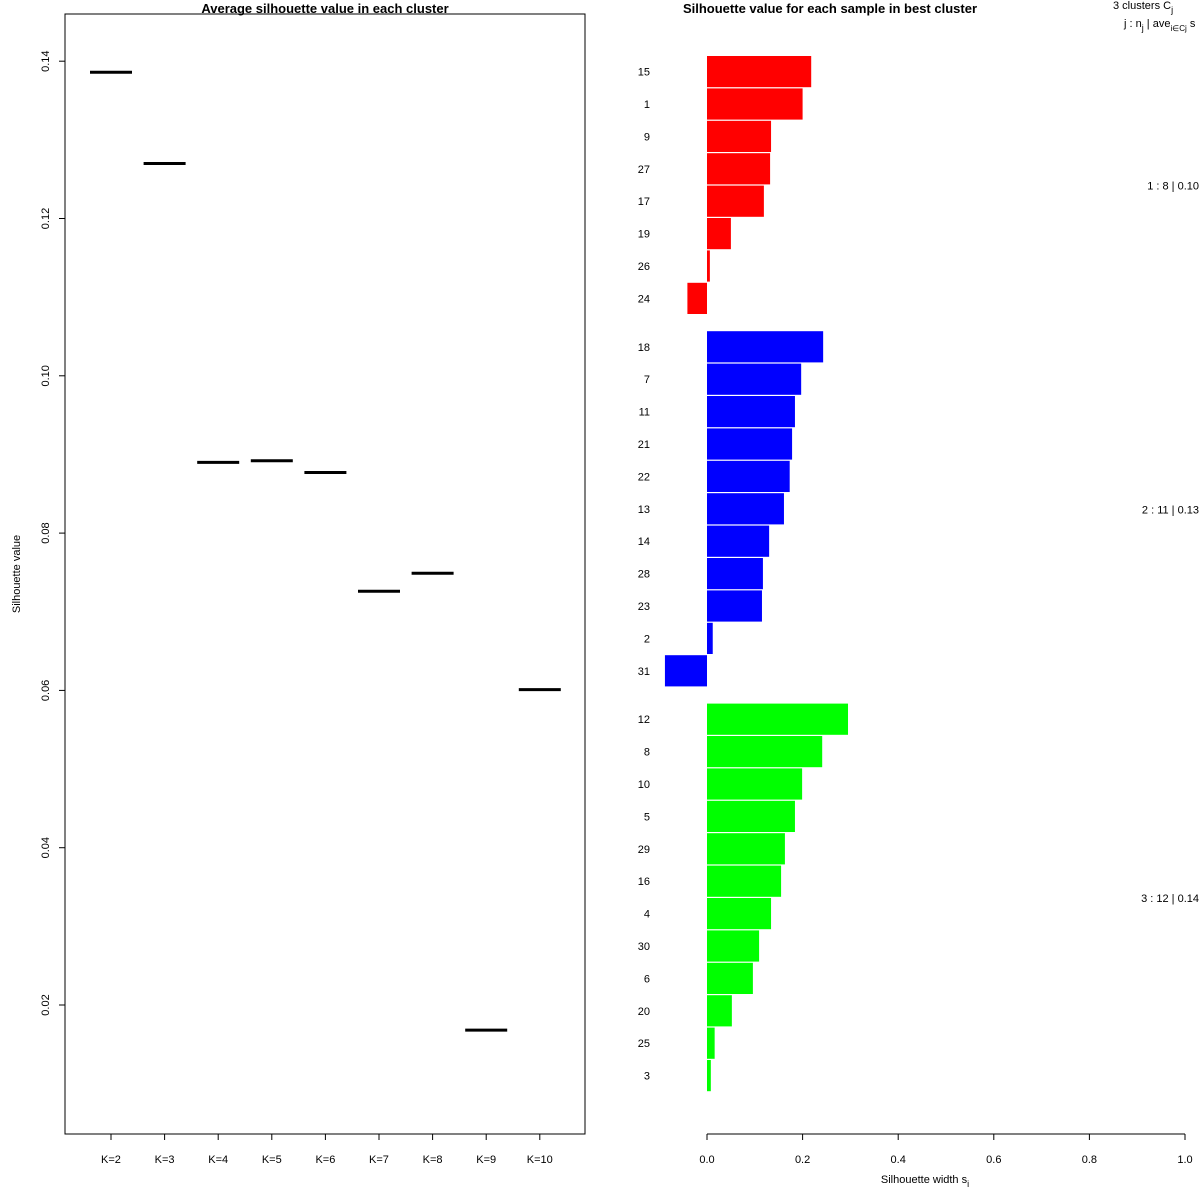 Image resolution: width=1200 pixels, height=1200 pixels. Describe the element at coordinates (46, 375) in the screenshot. I see `left-y-tick-label: 0.10` at that location.